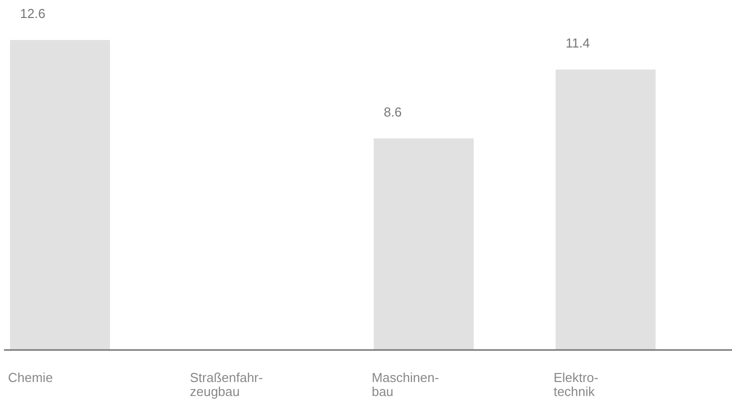 The width and height of the screenshot is (732, 410). I want to click on data-label: 12.6, so click(33, 13).